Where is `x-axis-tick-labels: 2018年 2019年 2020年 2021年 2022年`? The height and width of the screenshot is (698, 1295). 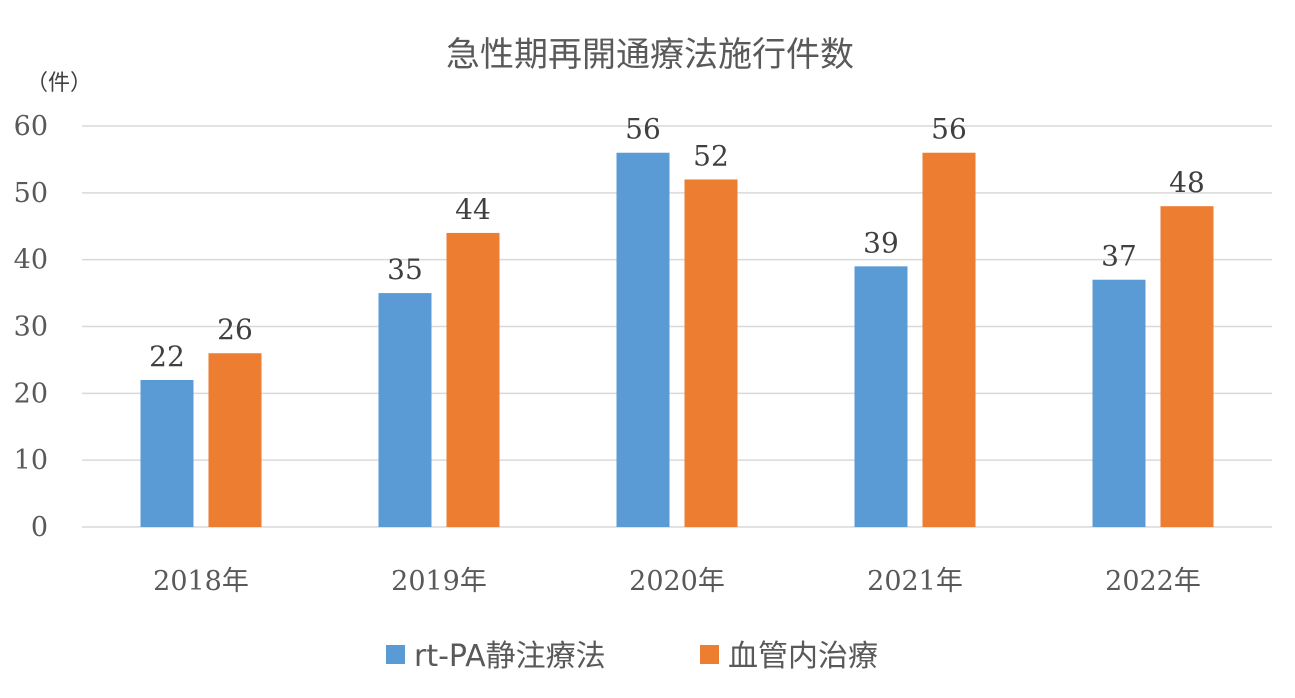
x-axis-tick-labels: 2018年 2019年 2020年 2021年 2022年 is located at coordinates (677, 581).